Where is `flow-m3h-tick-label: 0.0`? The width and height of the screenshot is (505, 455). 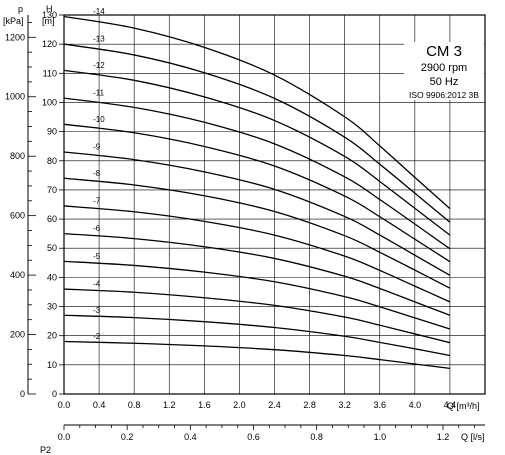
flow-m3h-tick-label: 0.0 is located at coordinates (64, 405).